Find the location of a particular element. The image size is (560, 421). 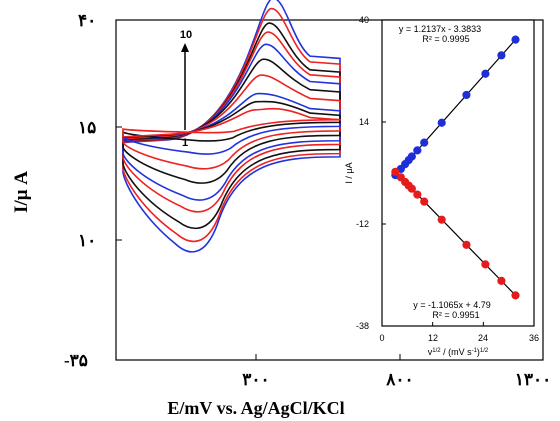

blue-fit-equation: y = 1.2137x - 3.3833 is located at coordinates (440, 29).